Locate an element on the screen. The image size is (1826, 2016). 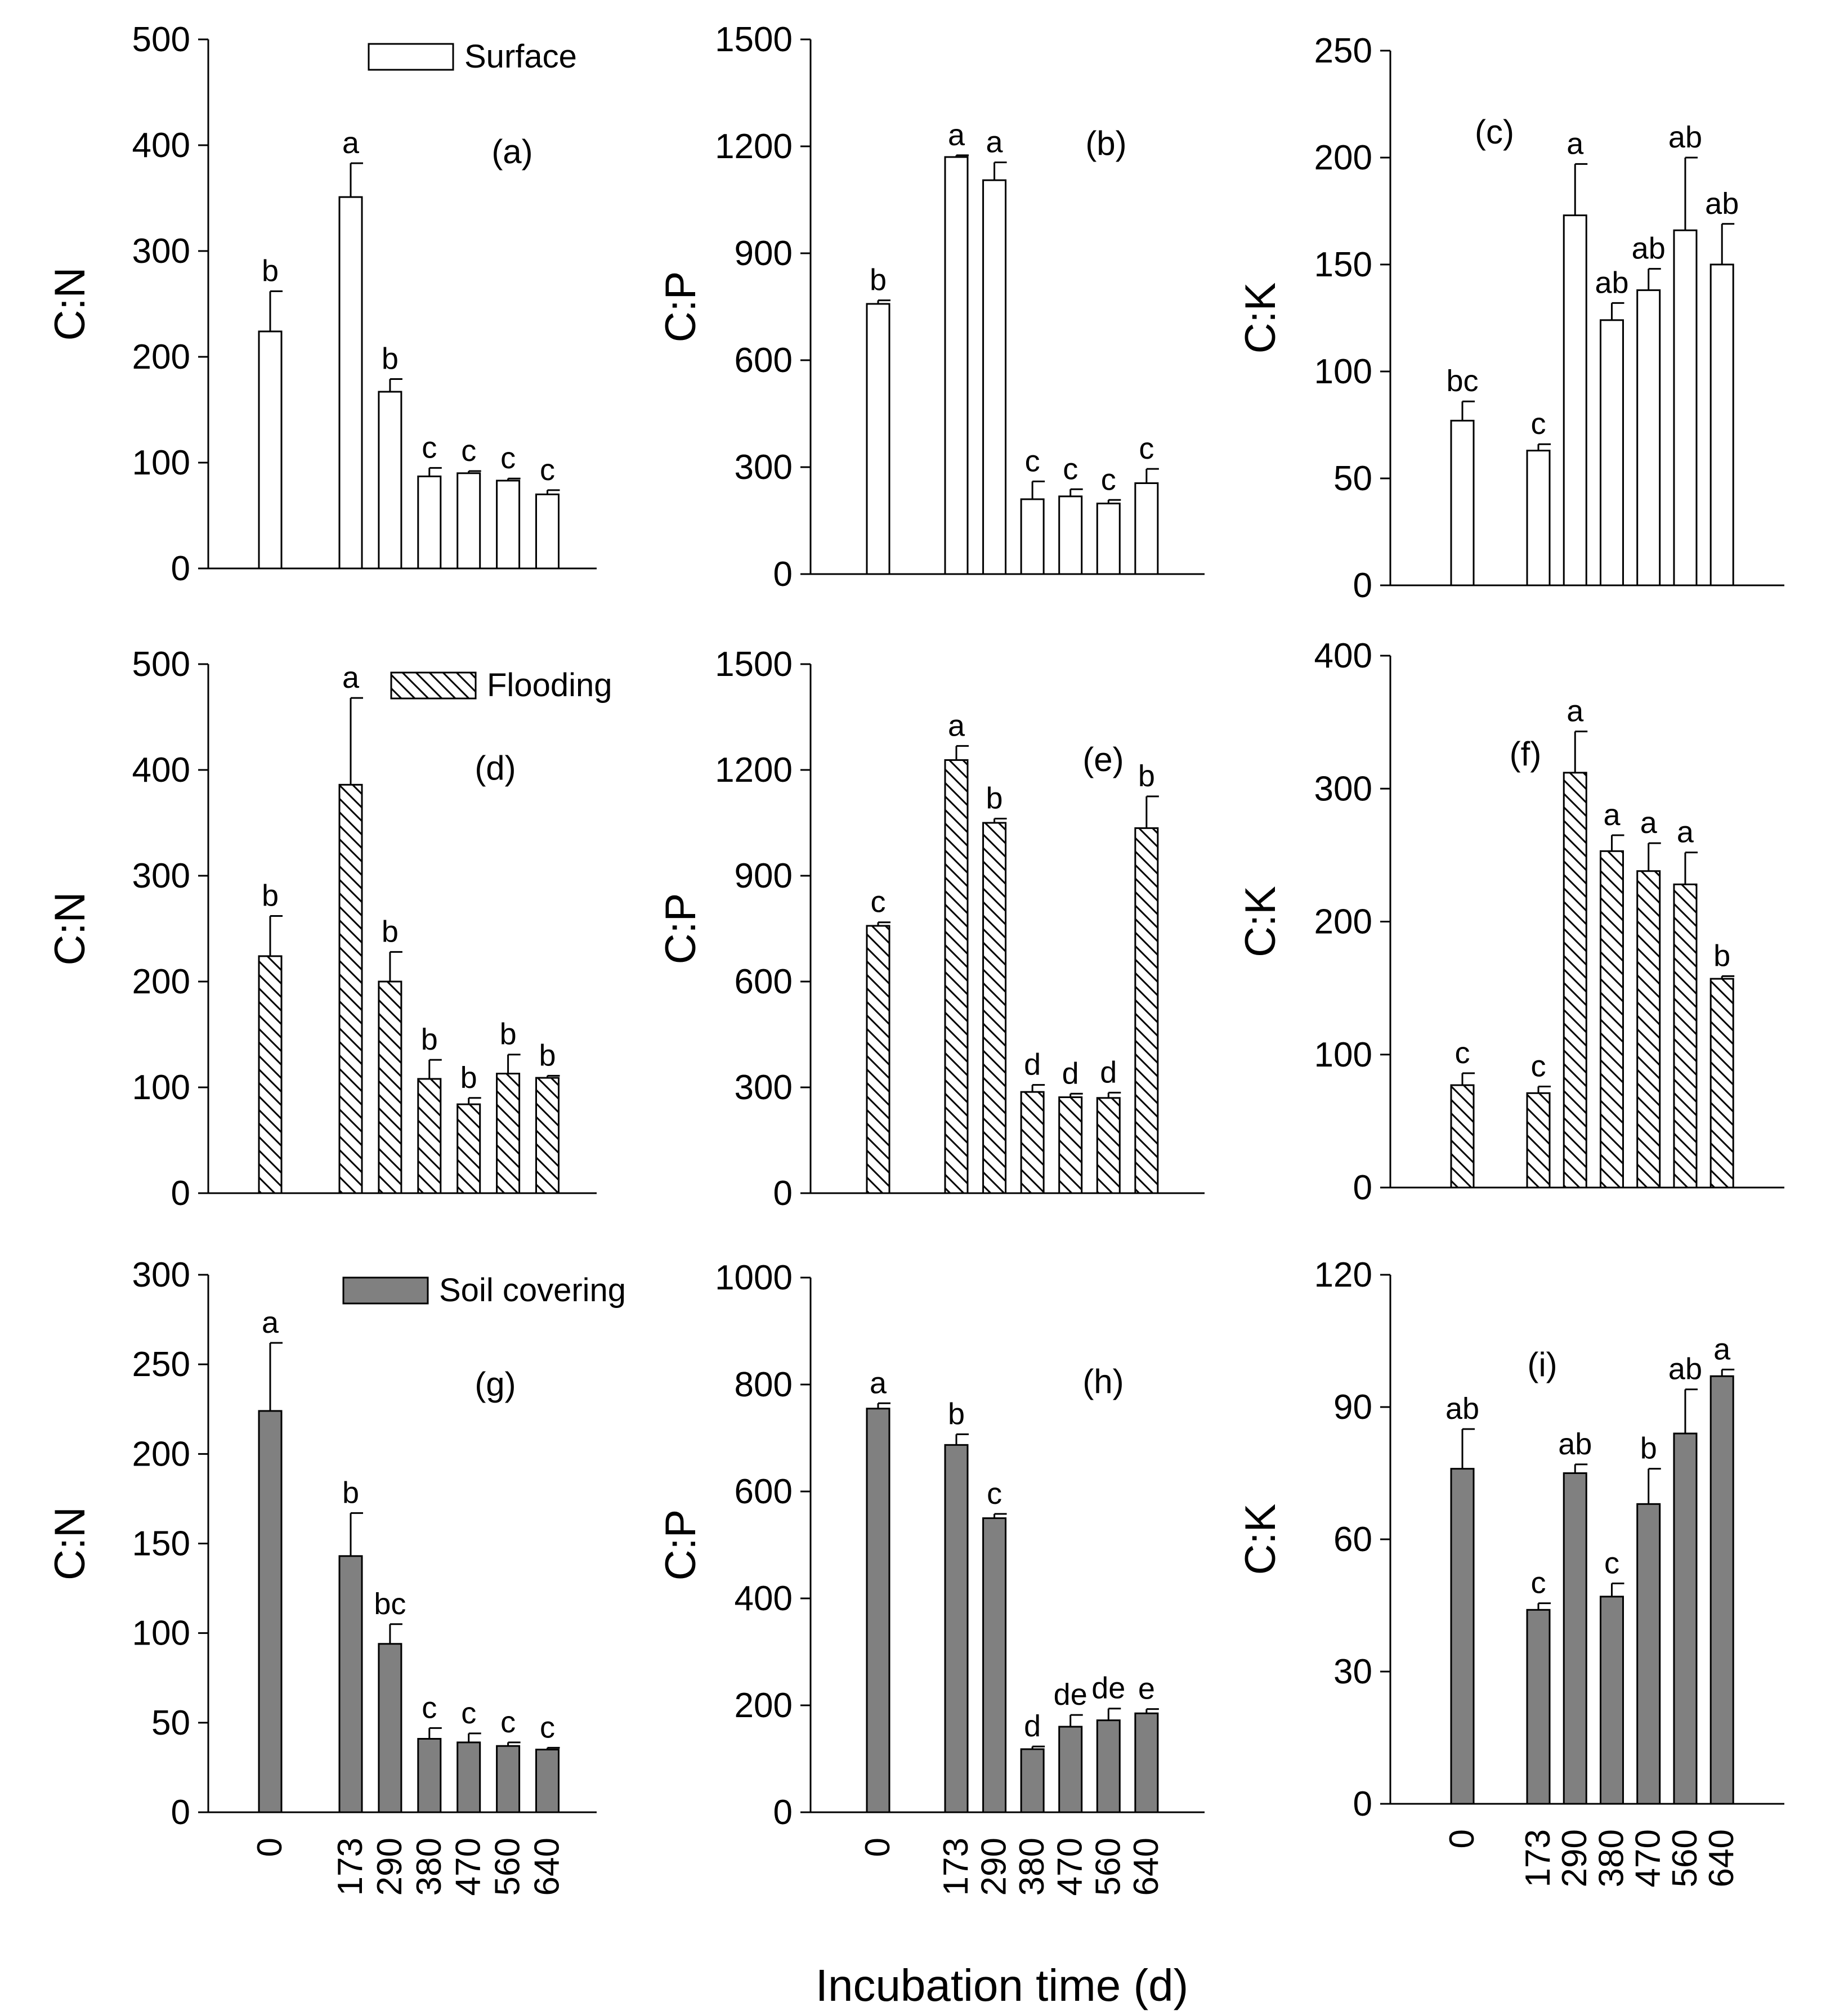
y-tick-label: 150 is located at coordinates (161, 1544).